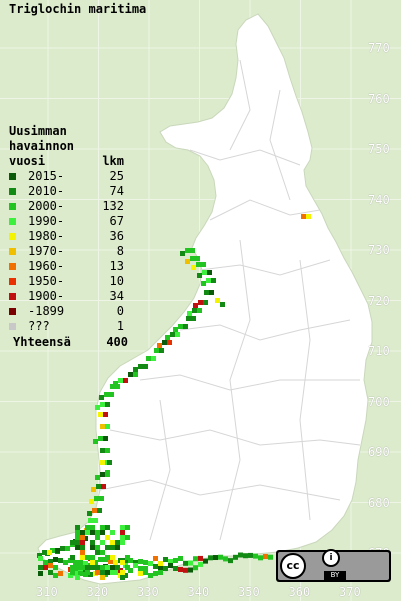  I want to click on legend-swatch, so click(12, 251).